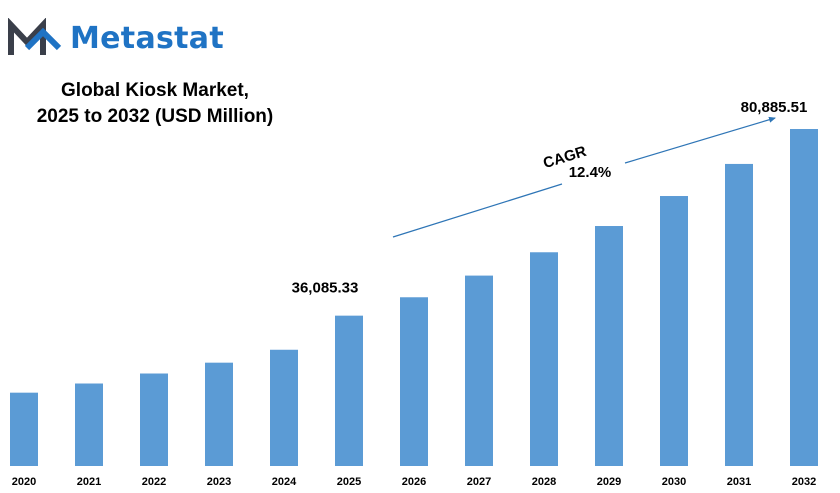 Image resolution: width=840 pixels, height=493 pixels. Describe the element at coordinates (89, 482) in the screenshot. I see `x-tick-2021: 2021` at that location.